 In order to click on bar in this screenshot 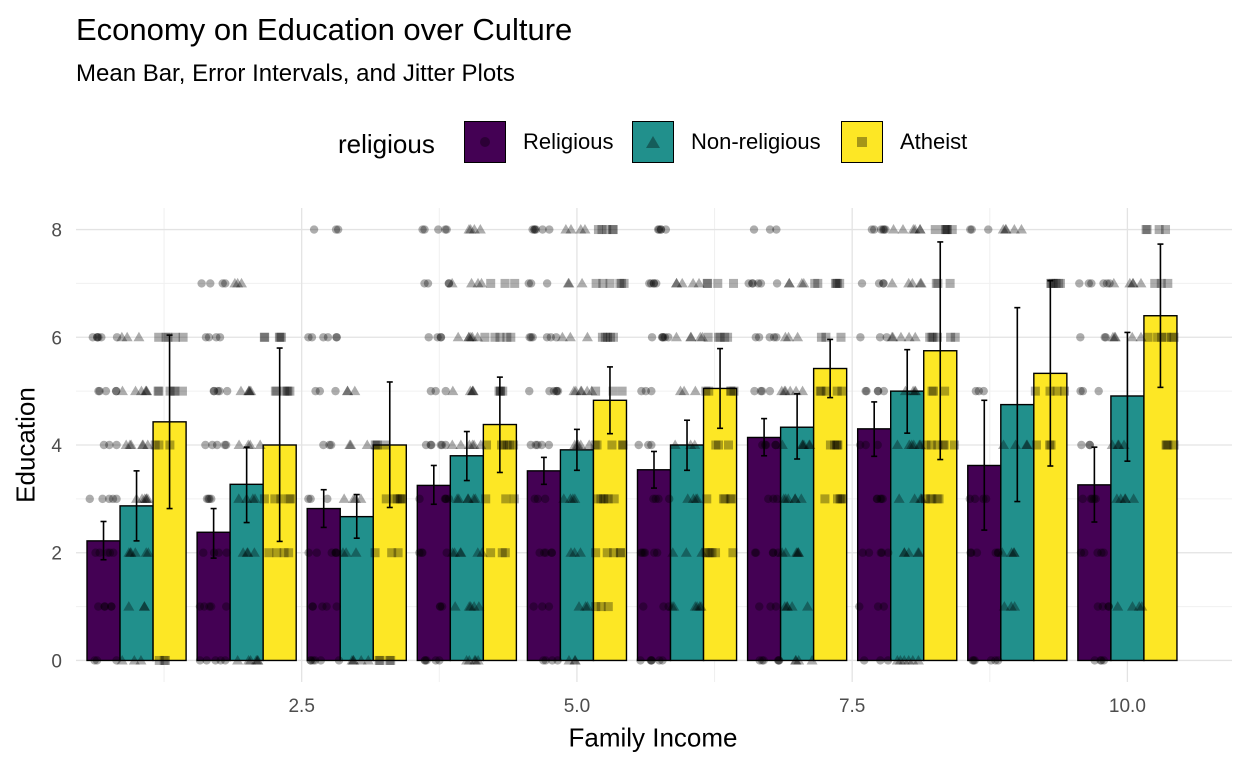, I will do `click(797, 544)`.